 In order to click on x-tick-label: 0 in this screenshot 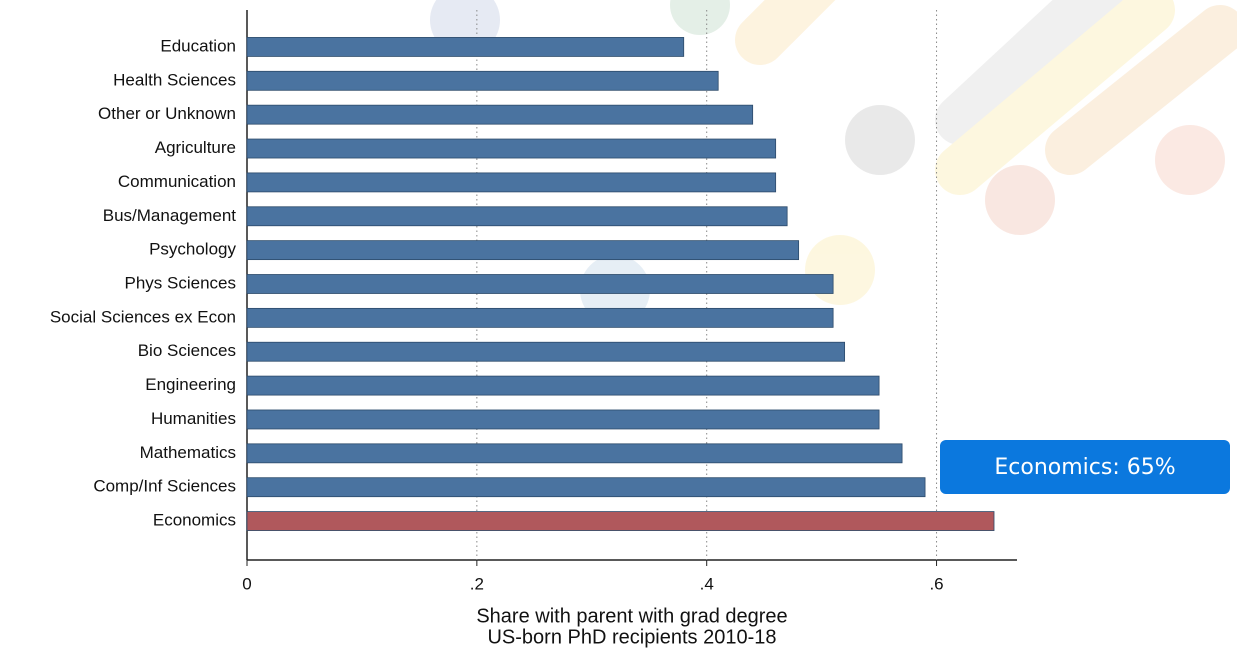, I will do `click(246, 583)`.